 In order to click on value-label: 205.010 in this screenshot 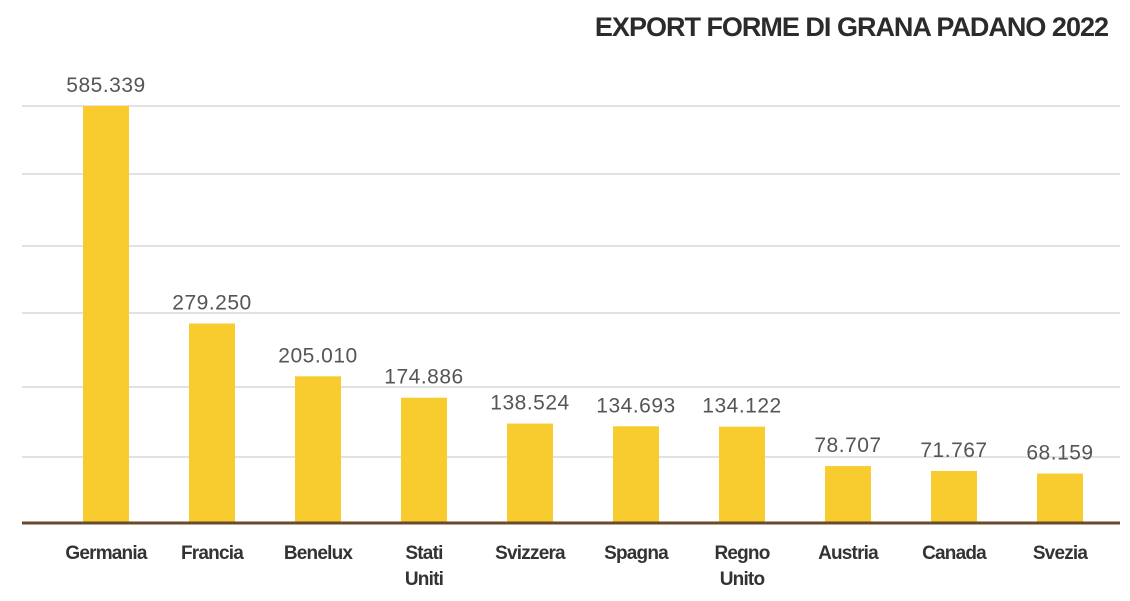, I will do `click(317, 355)`.